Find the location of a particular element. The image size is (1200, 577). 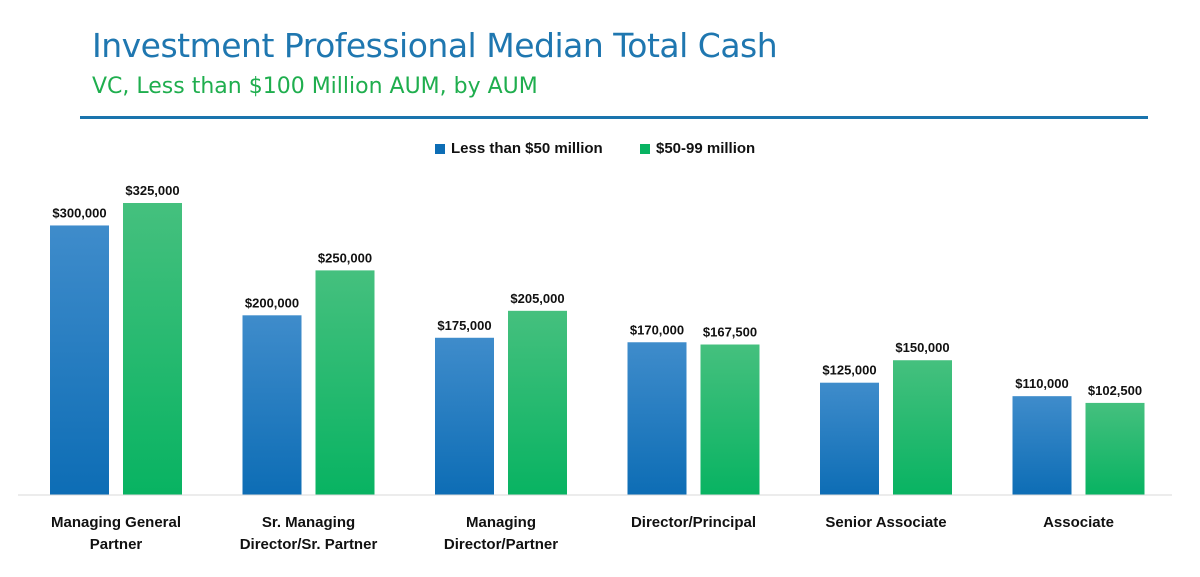

legend-label-less-than-50m: Less than $50 million is located at coordinates (527, 148).